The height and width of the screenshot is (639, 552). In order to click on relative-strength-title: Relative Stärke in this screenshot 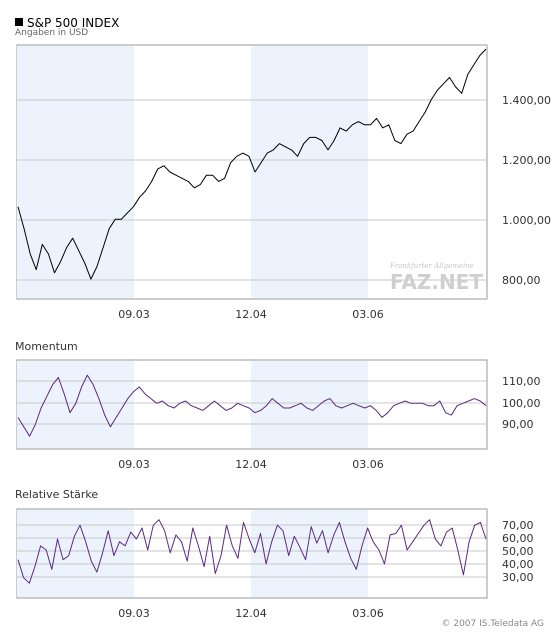, I will do `click(57, 494)`.